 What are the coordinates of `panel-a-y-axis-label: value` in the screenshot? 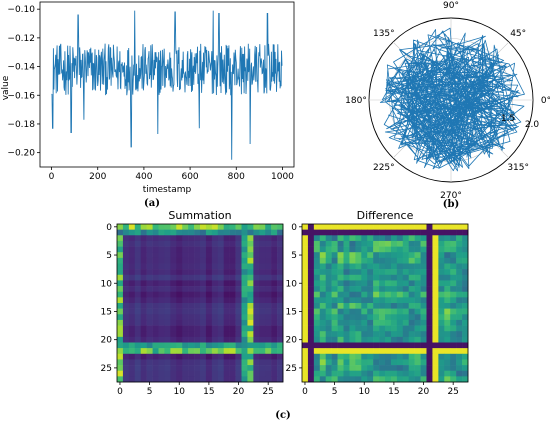 It's located at (6, 87).